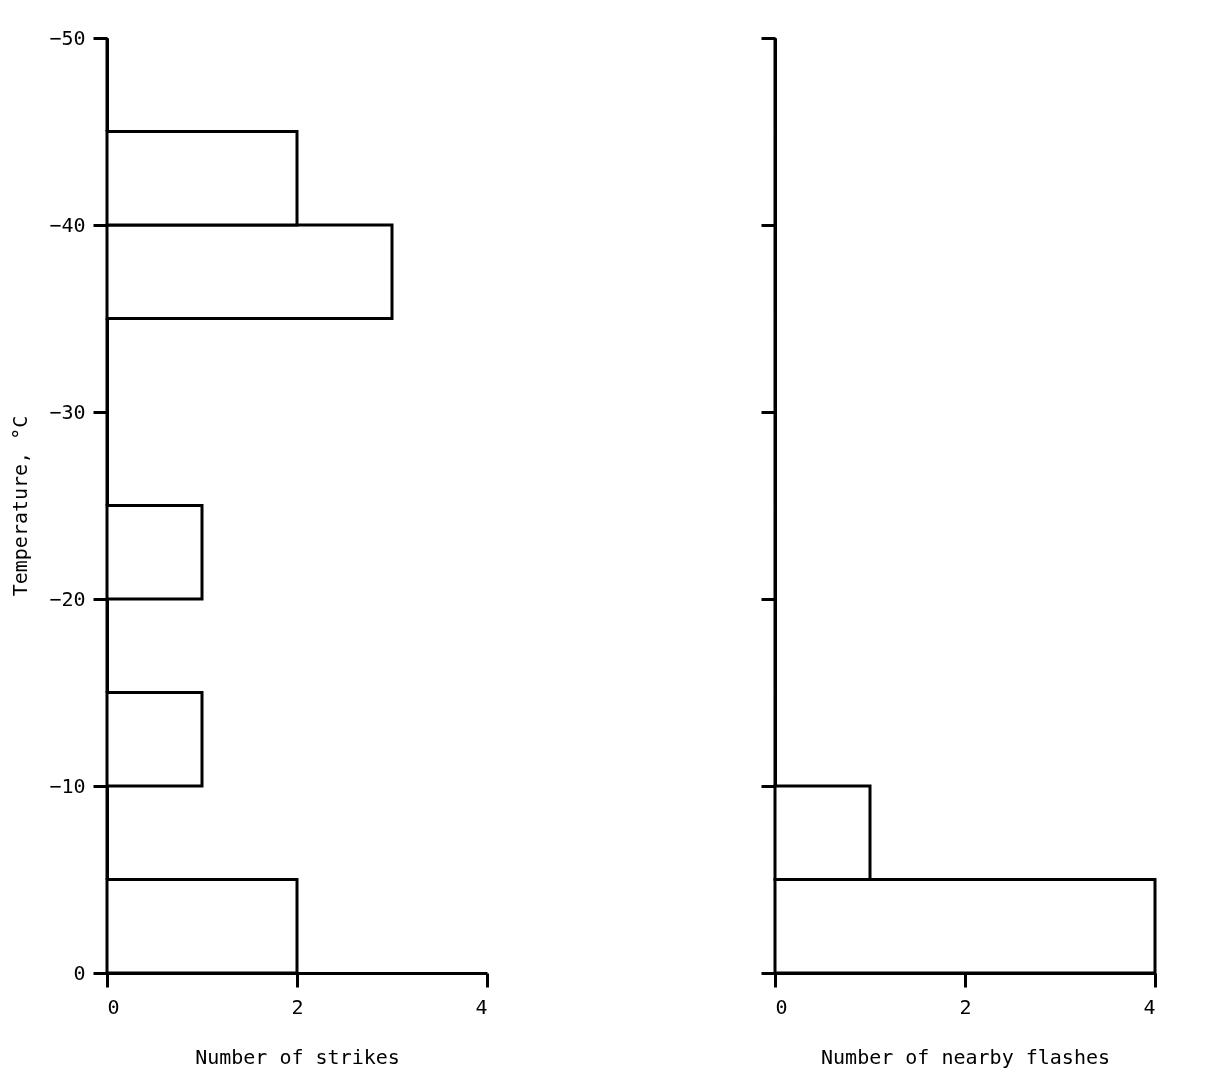 The image size is (1206, 1071). Describe the element at coordinates (67, 224) in the screenshot. I see `y-tick-label: −40` at that location.